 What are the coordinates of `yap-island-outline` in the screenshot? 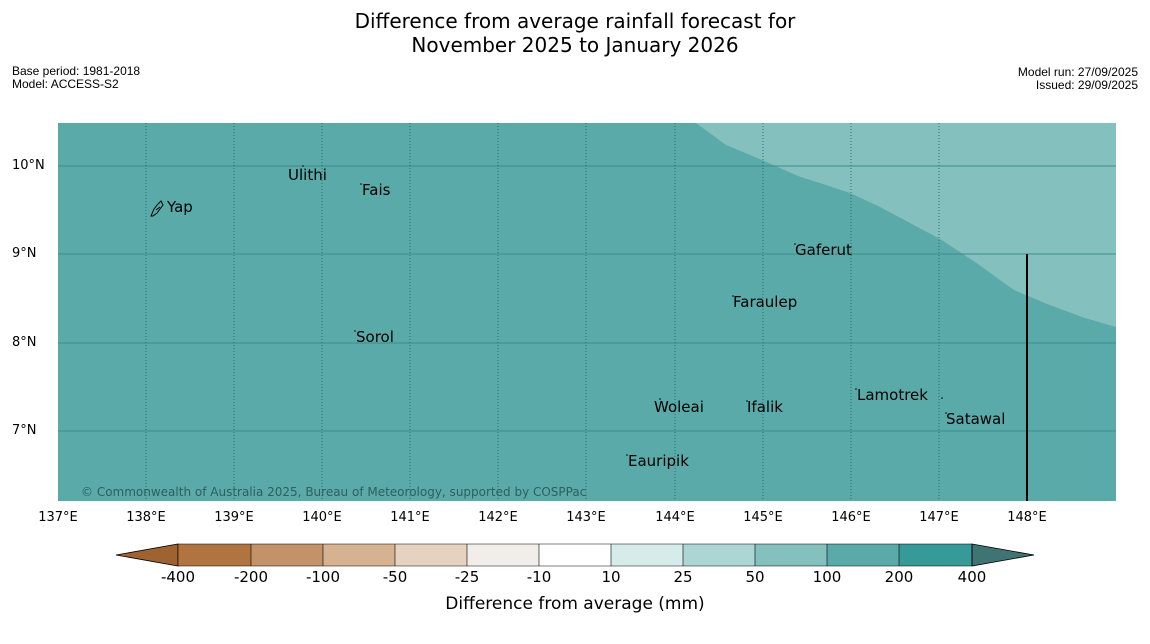 It's located at (157, 208).